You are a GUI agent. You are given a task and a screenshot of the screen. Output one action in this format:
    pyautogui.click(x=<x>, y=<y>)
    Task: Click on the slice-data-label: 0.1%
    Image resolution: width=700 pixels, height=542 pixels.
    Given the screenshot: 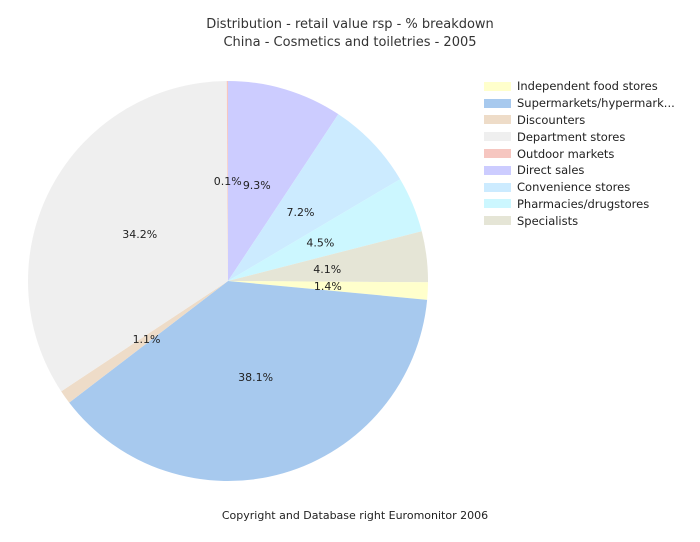 What is the action you would take?
    pyautogui.click(x=228, y=181)
    